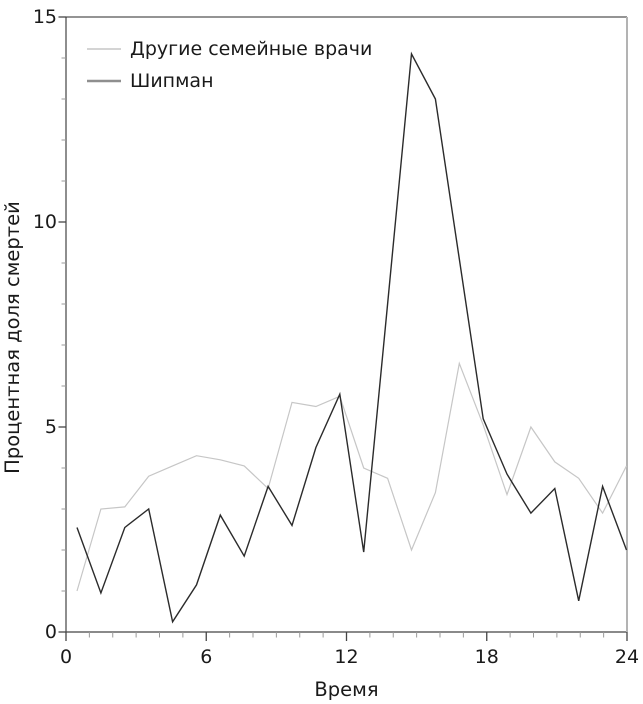 This screenshot has width=643, height=704. Describe the element at coordinates (66, 657) in the screenshot. I see `x-tick-label: 0` at that location.